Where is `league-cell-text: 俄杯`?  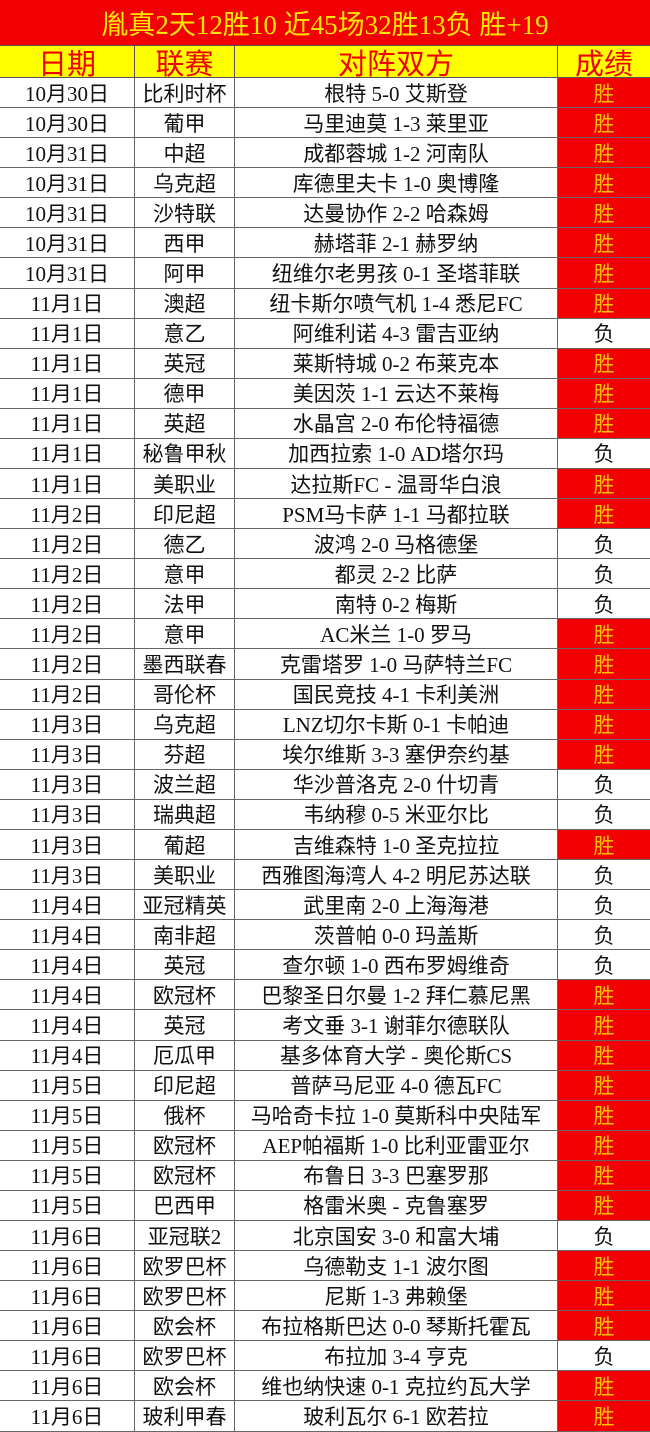 league-cell-text: 俄杯 is located at coordinates (184, 1116).